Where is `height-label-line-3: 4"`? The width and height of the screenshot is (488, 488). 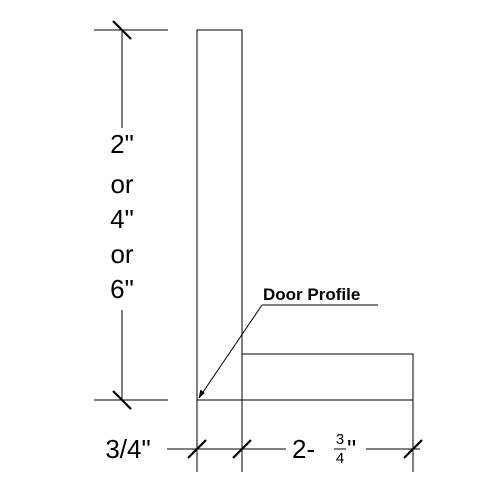
height-label-line-3: 4" is located at coordinates (122, 219).